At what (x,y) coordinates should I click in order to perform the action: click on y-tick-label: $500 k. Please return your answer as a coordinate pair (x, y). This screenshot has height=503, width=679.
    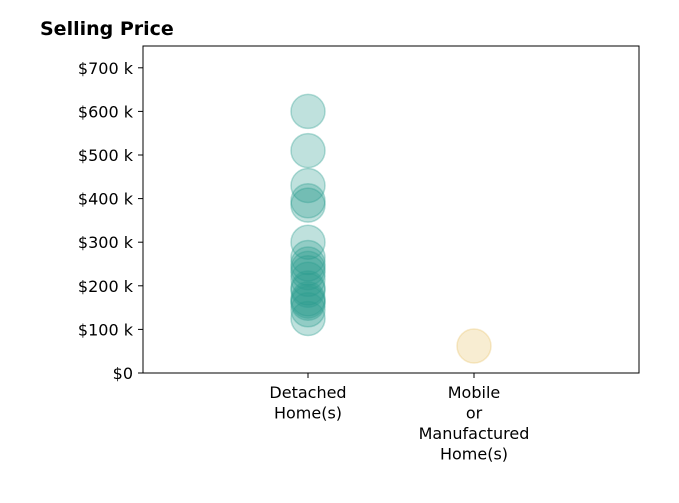
    Looking at the image, I should click on (106, 155).